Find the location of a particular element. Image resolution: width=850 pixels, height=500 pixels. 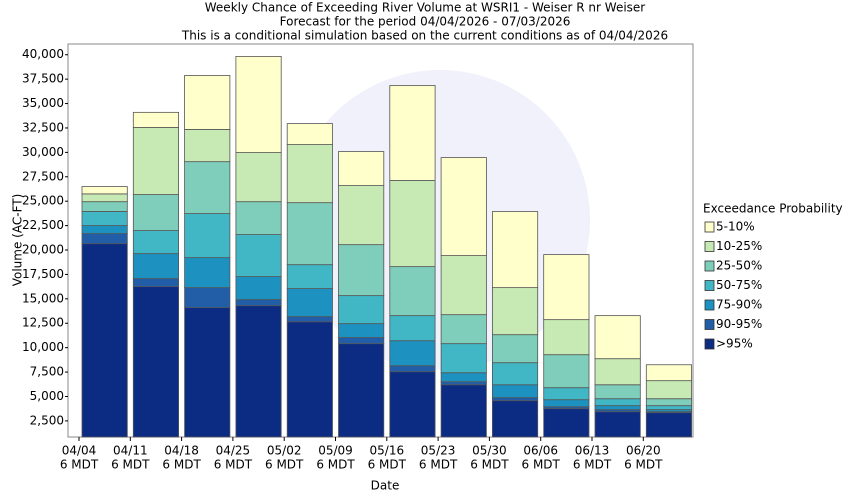

x-tick-label: 05/30 is located at coordinates (489, 451).